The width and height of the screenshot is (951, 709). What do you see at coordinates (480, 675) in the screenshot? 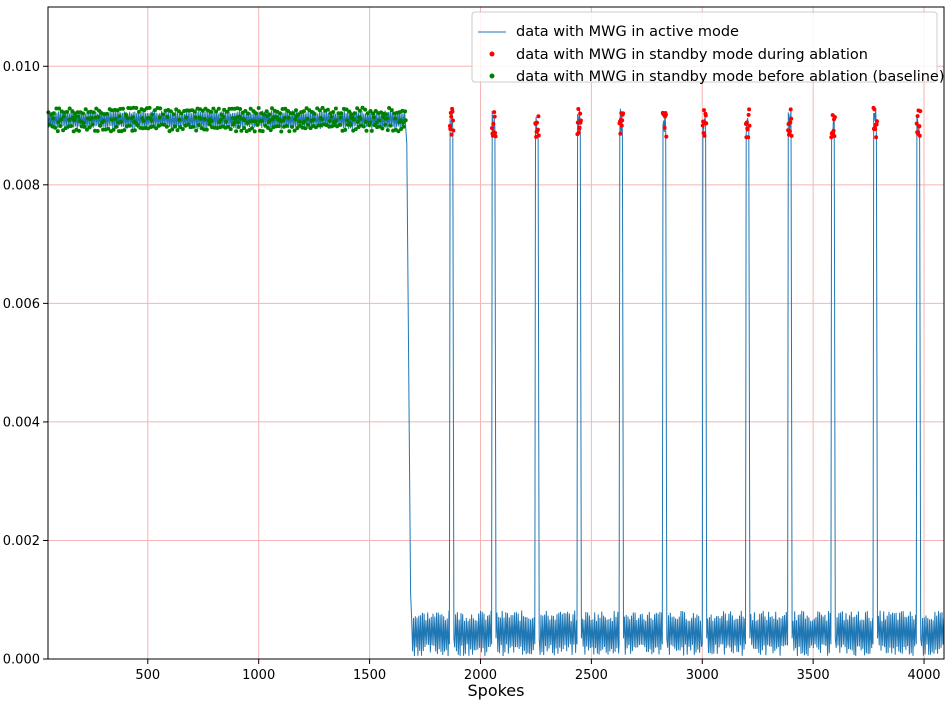
I see `x-tick-label: 2000` at bounding box center [480, 675].